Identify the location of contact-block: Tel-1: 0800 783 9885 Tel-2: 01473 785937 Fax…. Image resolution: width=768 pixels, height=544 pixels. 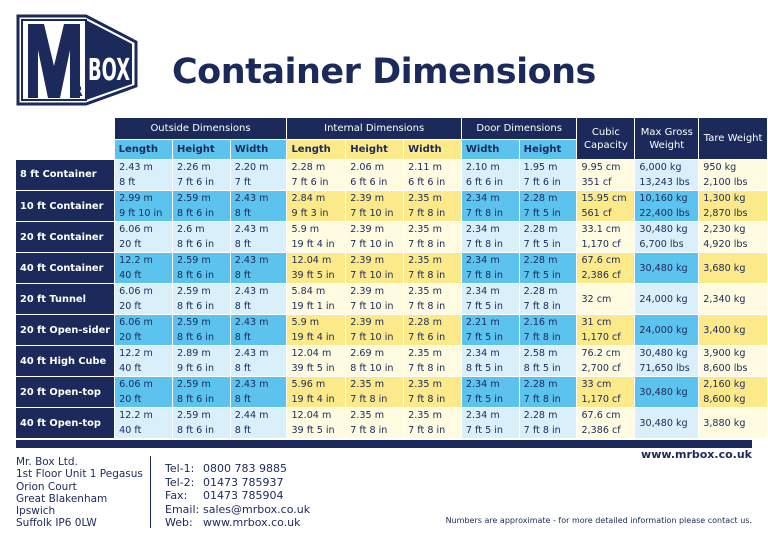
(237, 496).